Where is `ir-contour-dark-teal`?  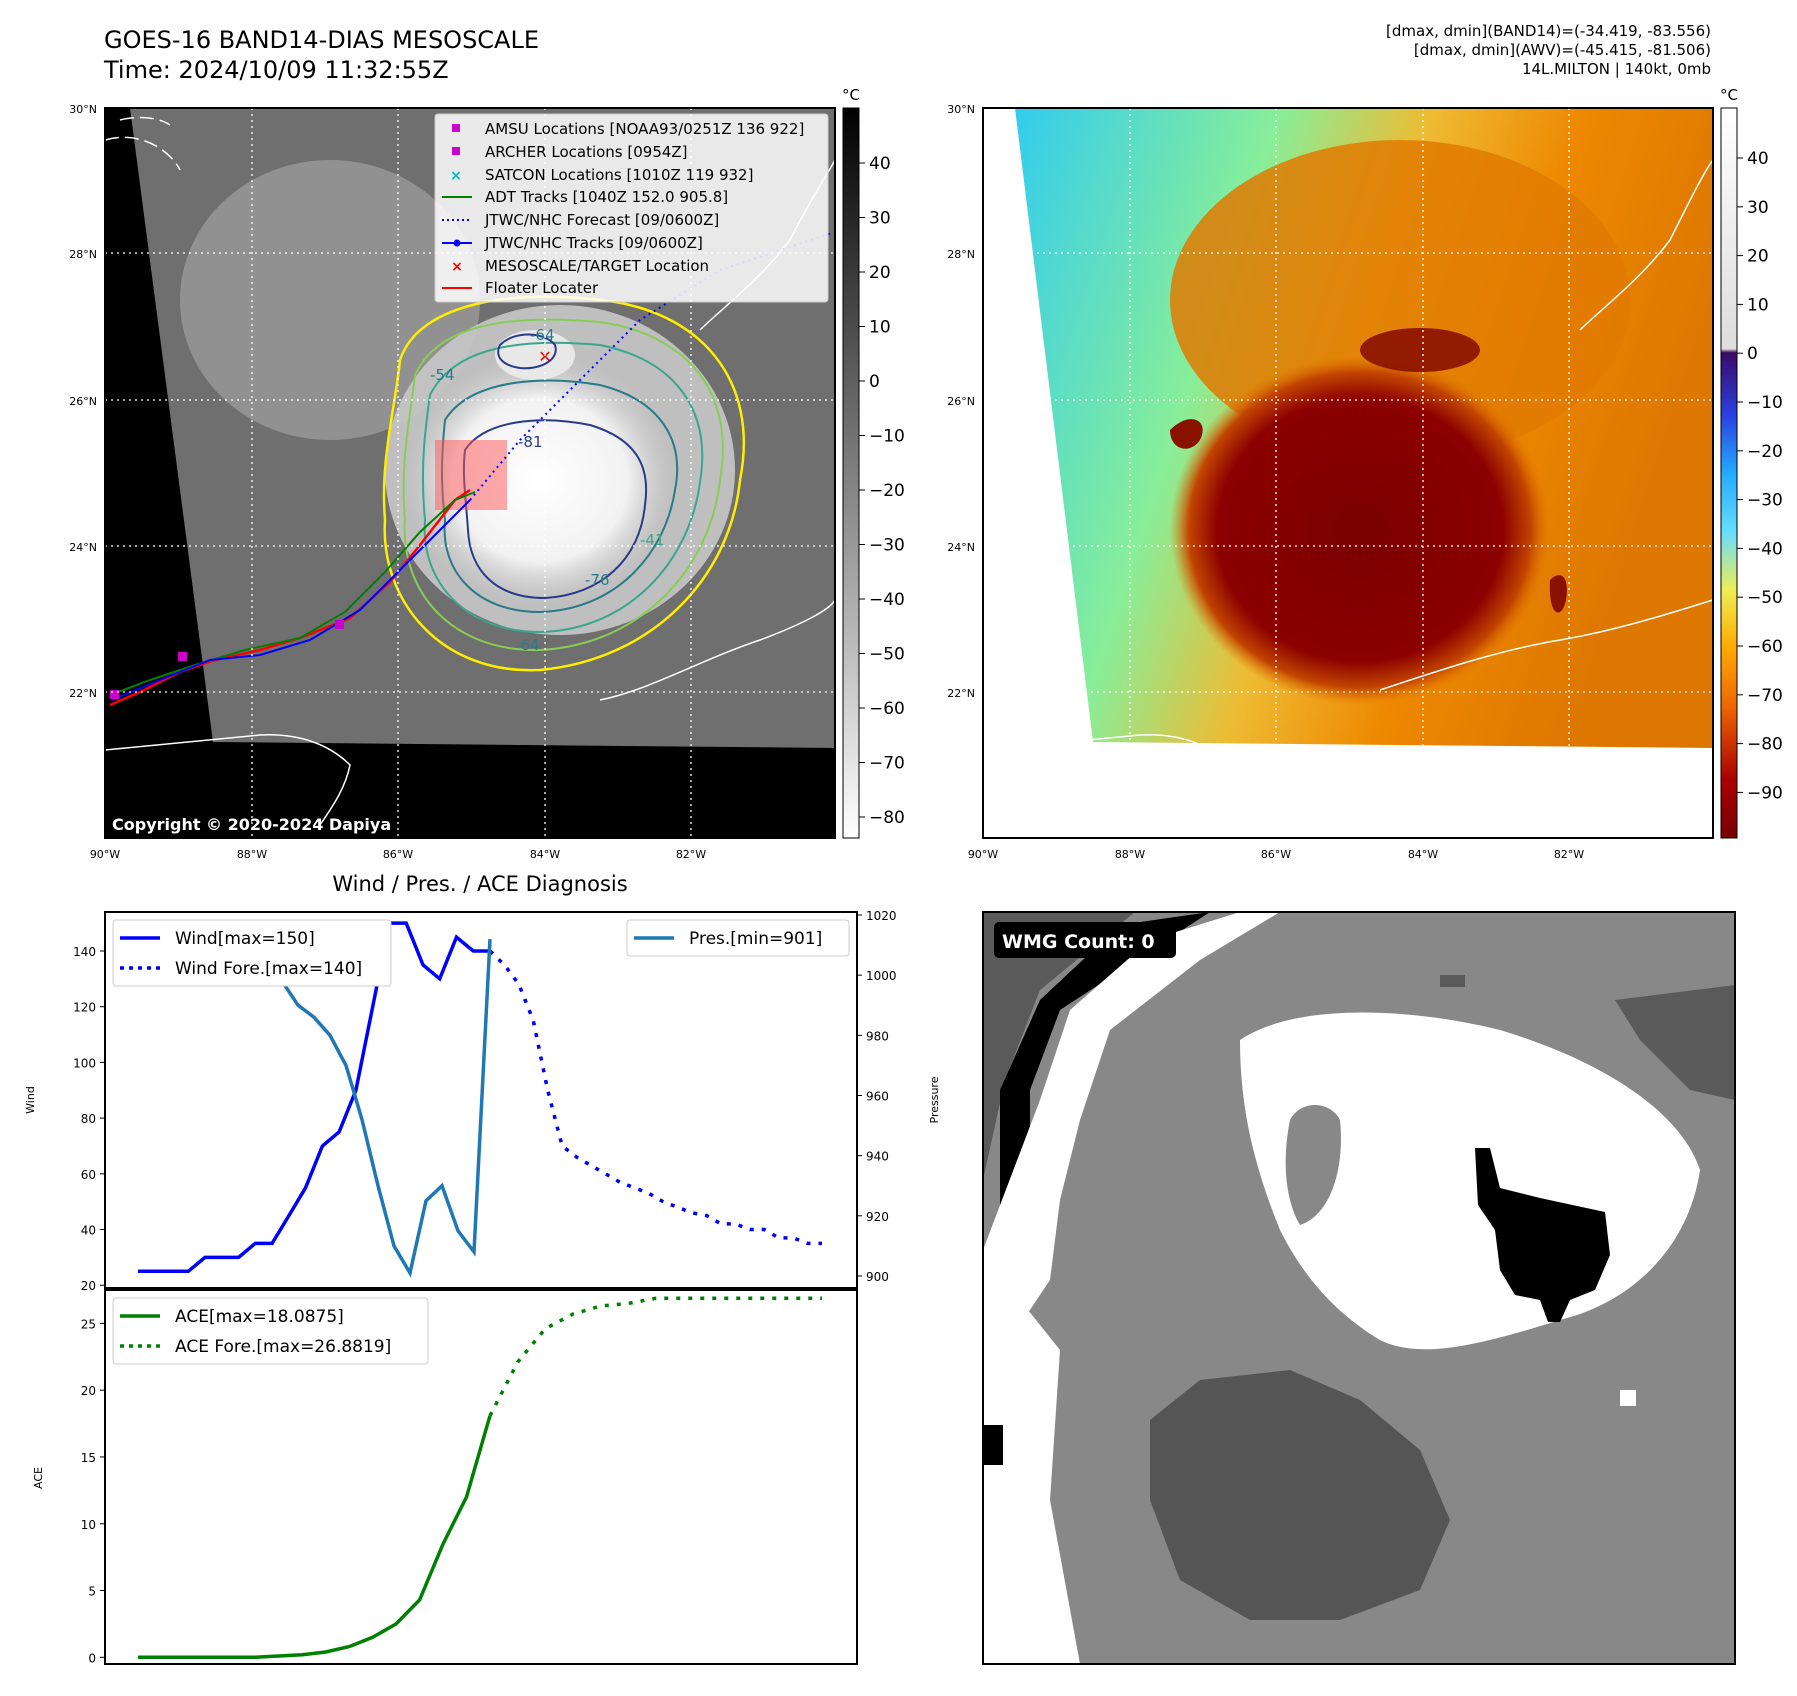 ir-contour-dark-teal is located at coordinates (559, 496).